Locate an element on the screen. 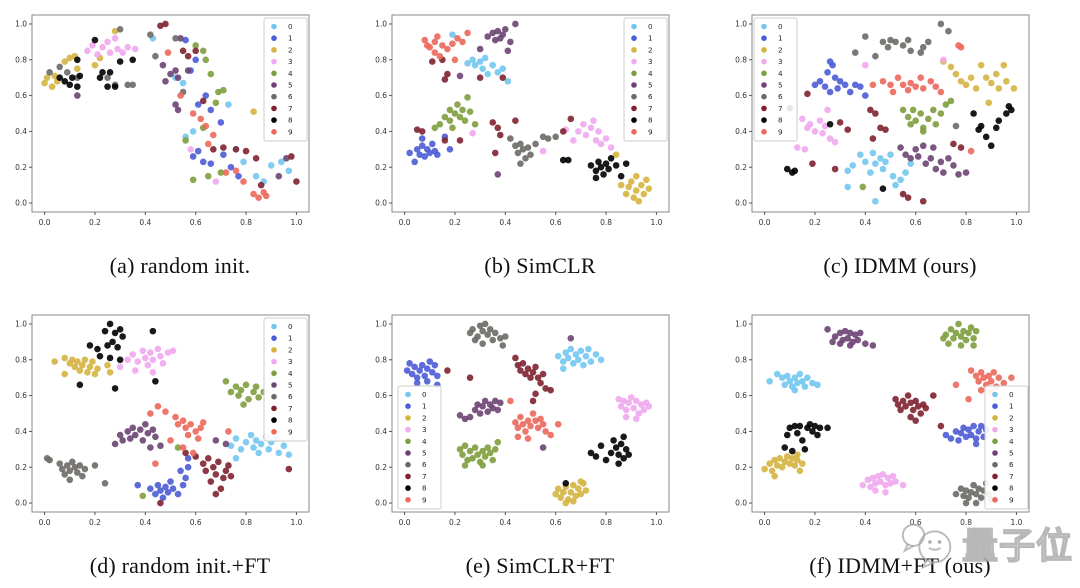 The image size is (1080, 588). legend-label-6: 6 is located at coordinates (1011, 464).